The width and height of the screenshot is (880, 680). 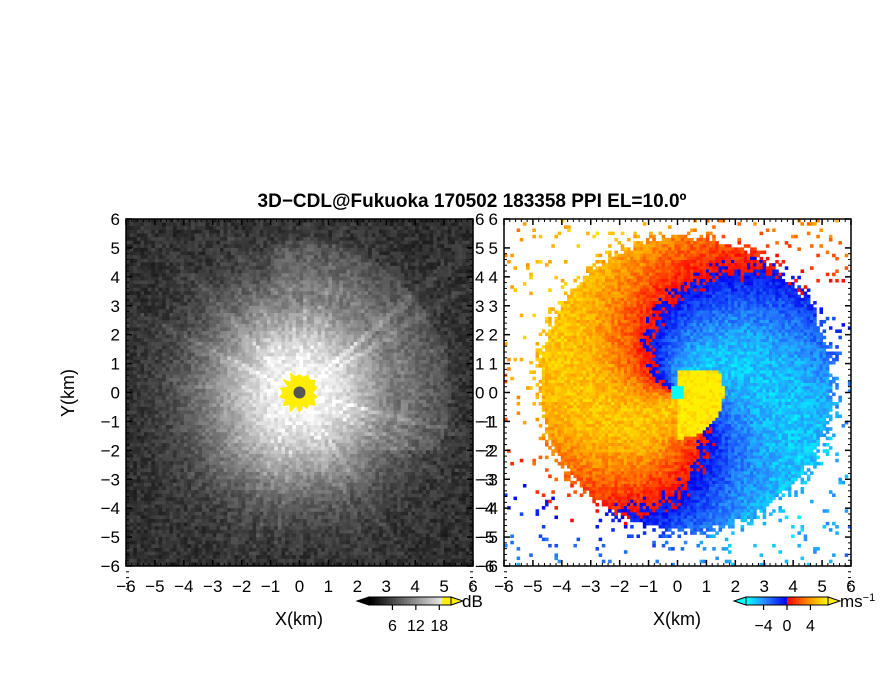 What do you see at coordinates (803, 613) in the screenshot?
I see `velocity-colorbar: −4 0 4 ms−1` at bounding box center [803, 613].